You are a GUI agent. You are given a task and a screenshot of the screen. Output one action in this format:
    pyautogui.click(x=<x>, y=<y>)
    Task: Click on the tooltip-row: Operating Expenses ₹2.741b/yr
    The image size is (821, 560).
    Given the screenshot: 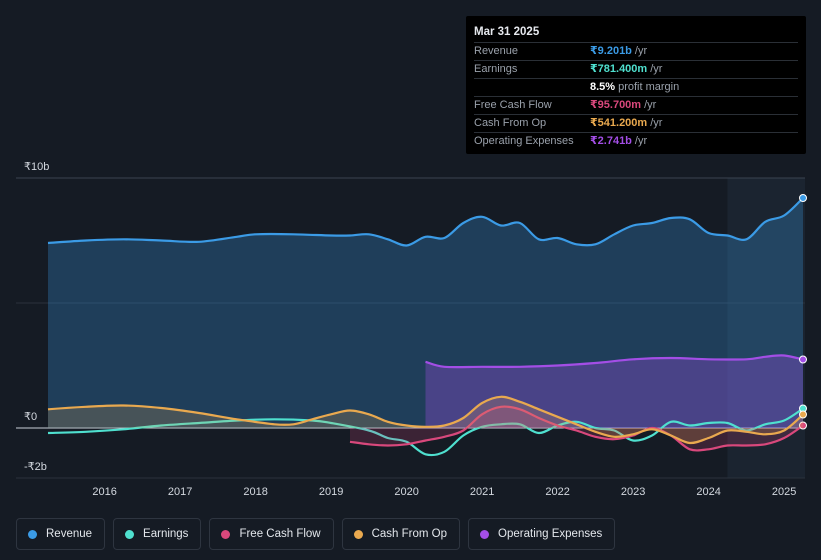 What is the action you would take?
    pyautogui.click(x=636, y=141)
    